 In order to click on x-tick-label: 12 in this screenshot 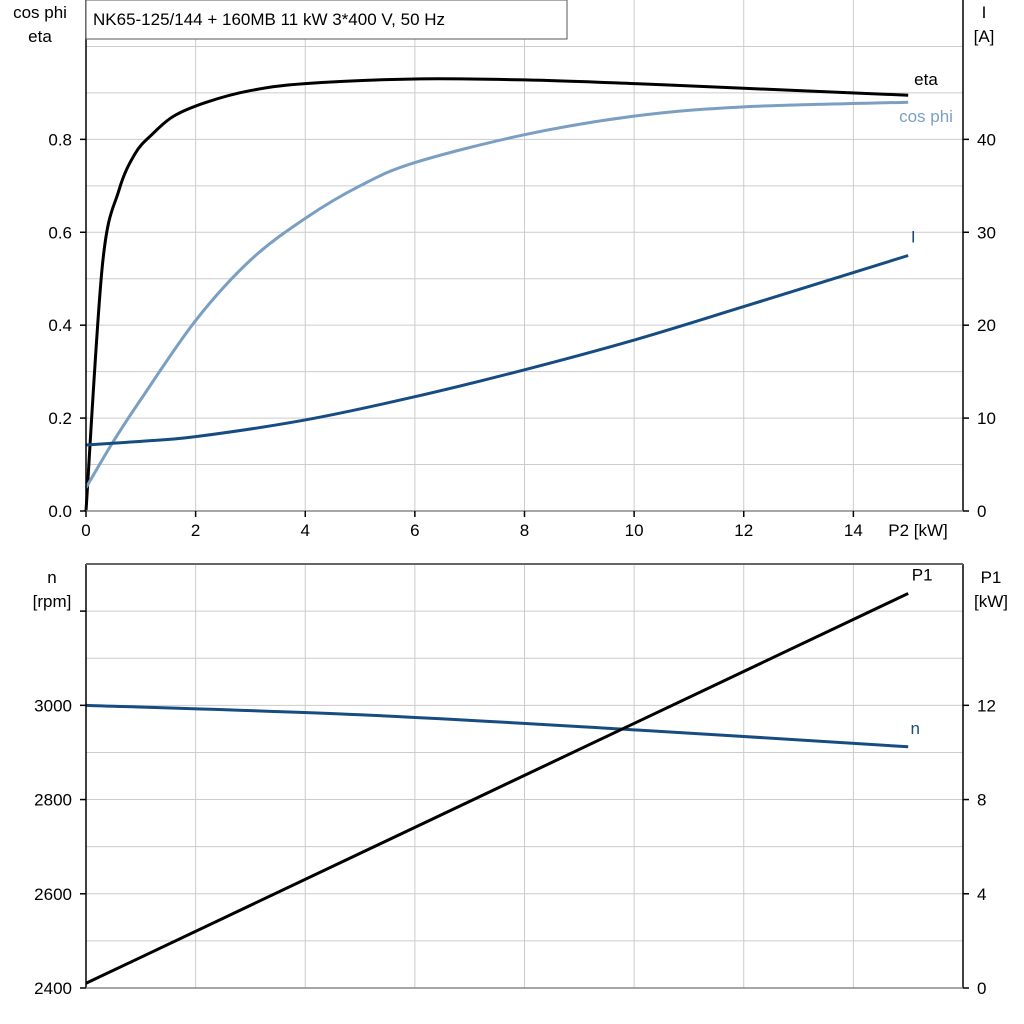, I will do `click(743, 530)`.